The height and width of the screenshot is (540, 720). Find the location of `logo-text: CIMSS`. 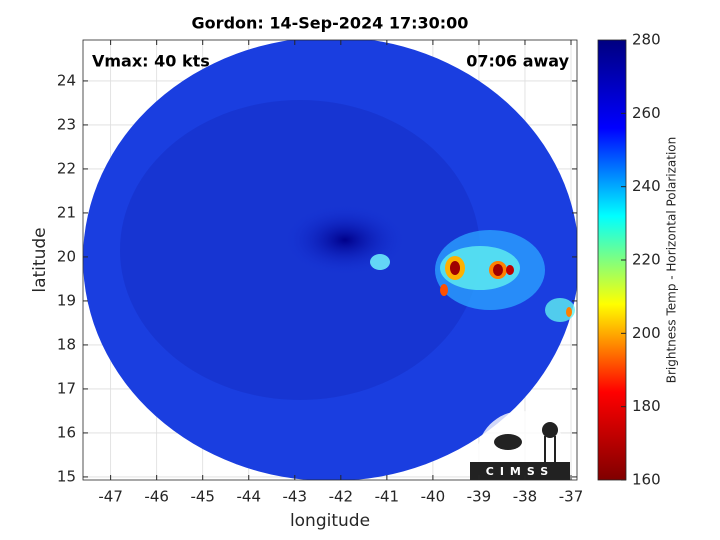

logo-text: CIMSS is located at coordinates (520, 471).